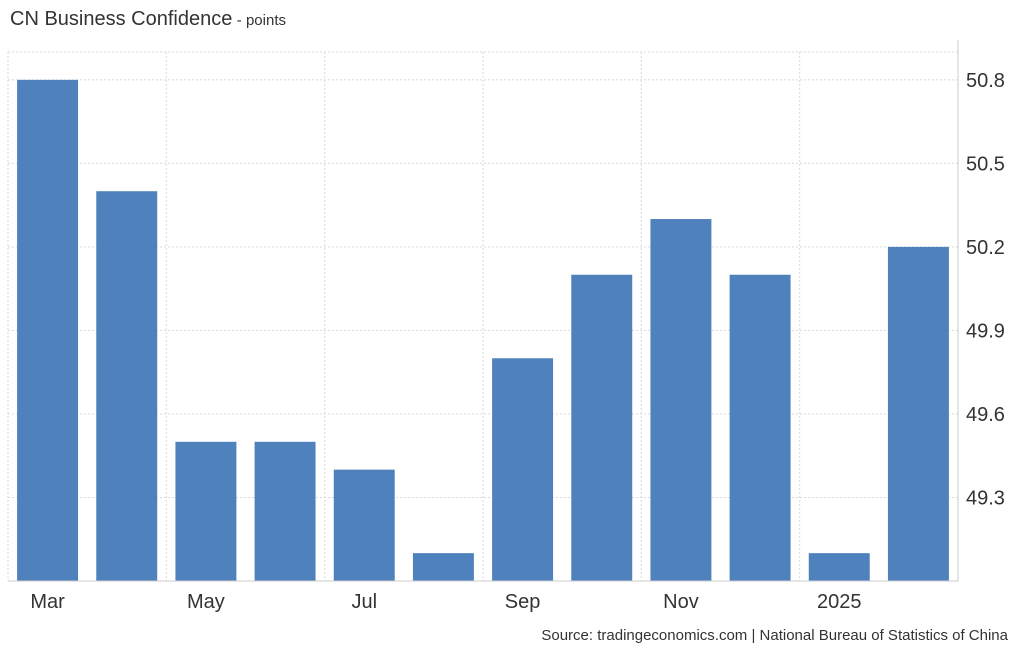 This screenshot has height=660, width=1024. I want to click on y-tick-label: 49.6, so click(985, 415).